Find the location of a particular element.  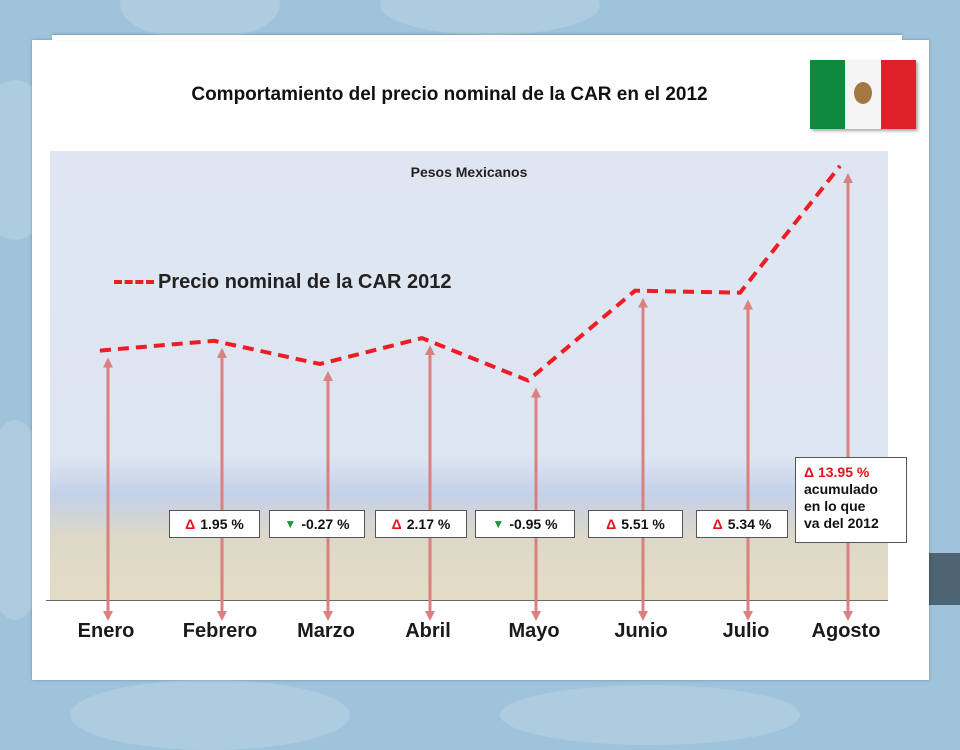

change-value: 5.34 % is located at coordinates (749, 524).